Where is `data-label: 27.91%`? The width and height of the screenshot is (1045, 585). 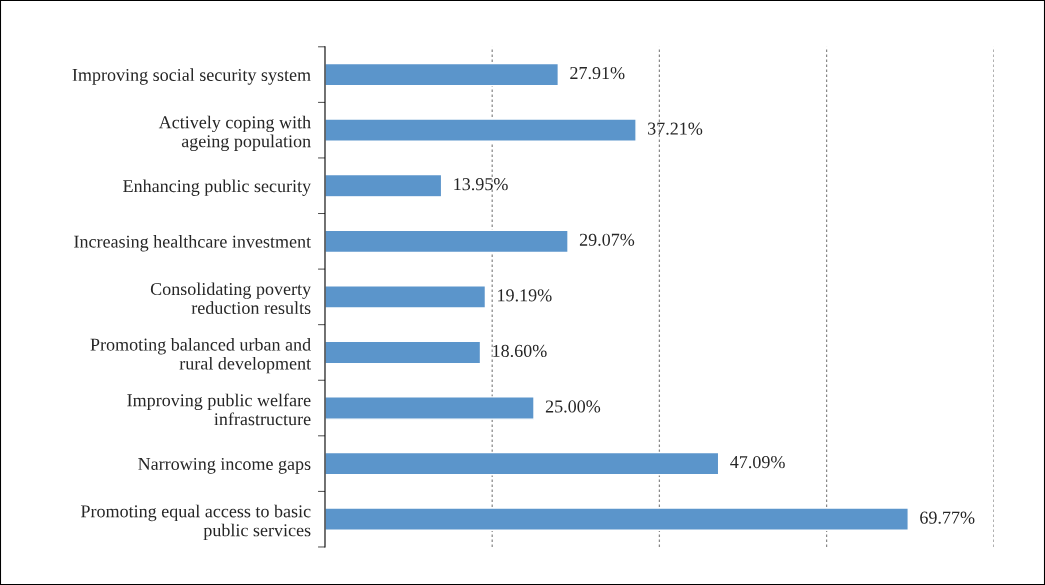
data-label: 27.91% is located at coordinates (597, 73).